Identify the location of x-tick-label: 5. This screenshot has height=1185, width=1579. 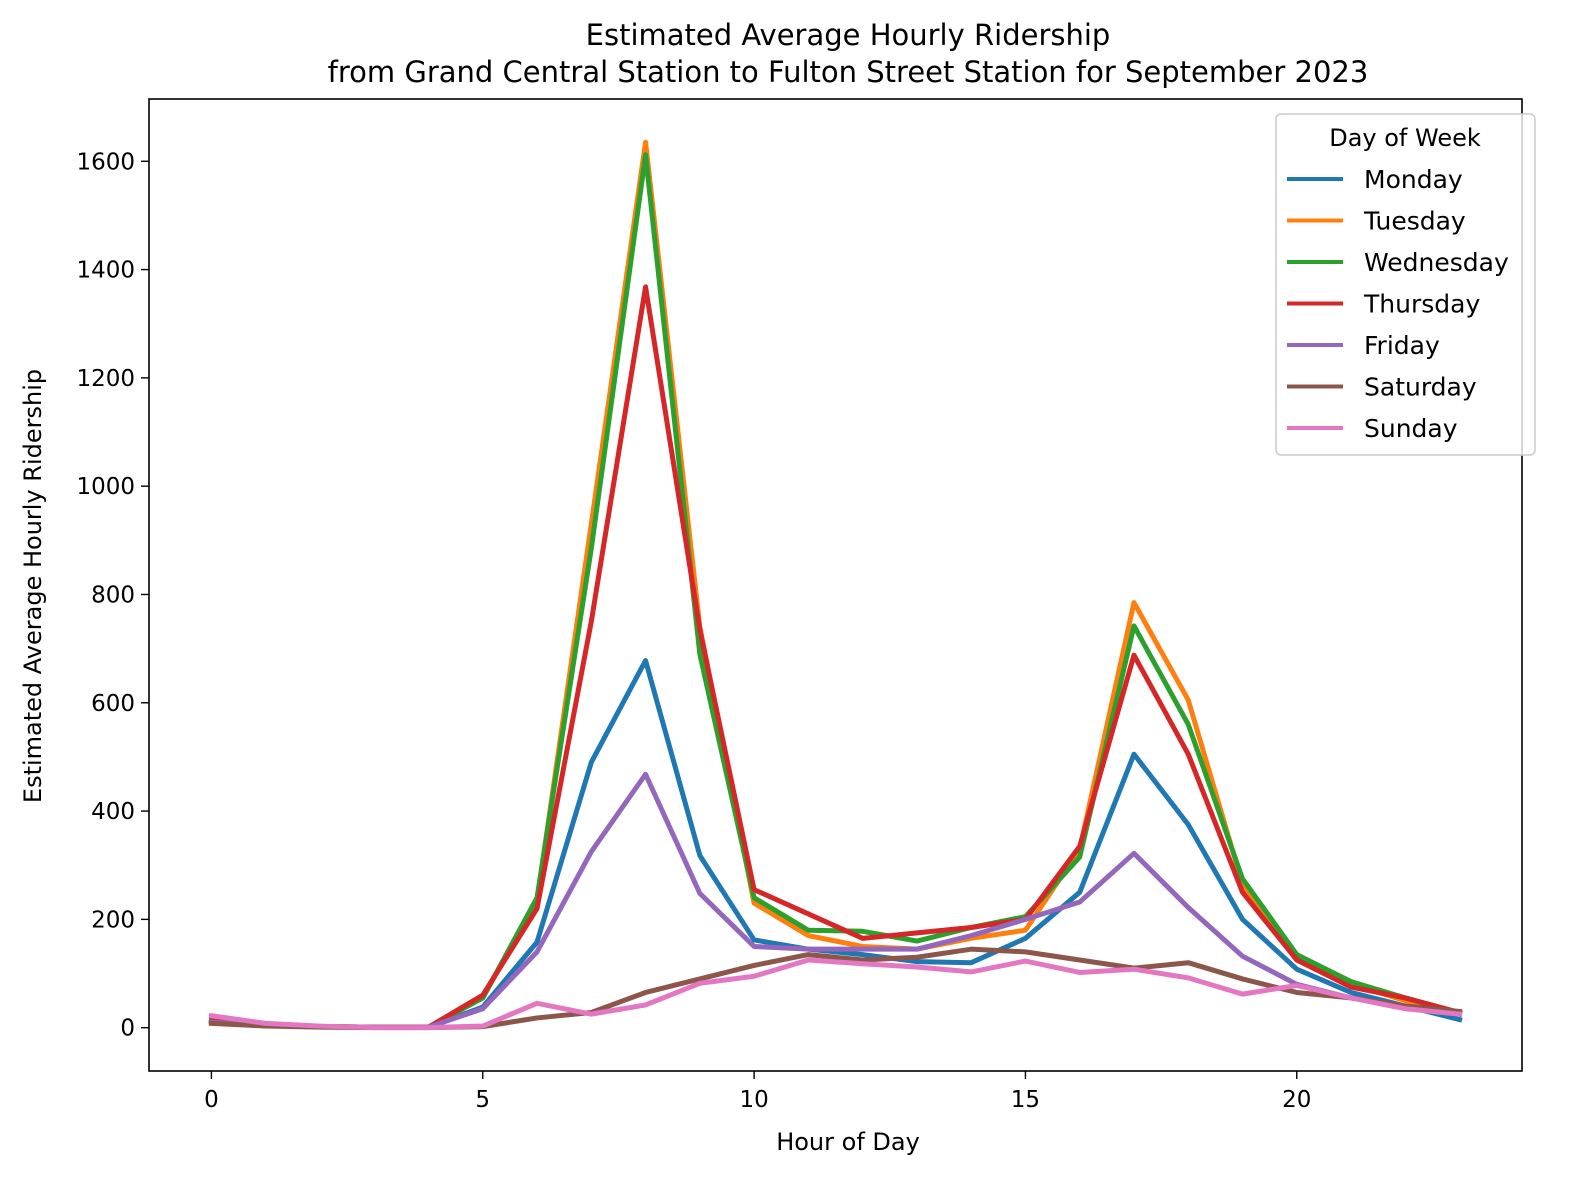
(482, 1100).